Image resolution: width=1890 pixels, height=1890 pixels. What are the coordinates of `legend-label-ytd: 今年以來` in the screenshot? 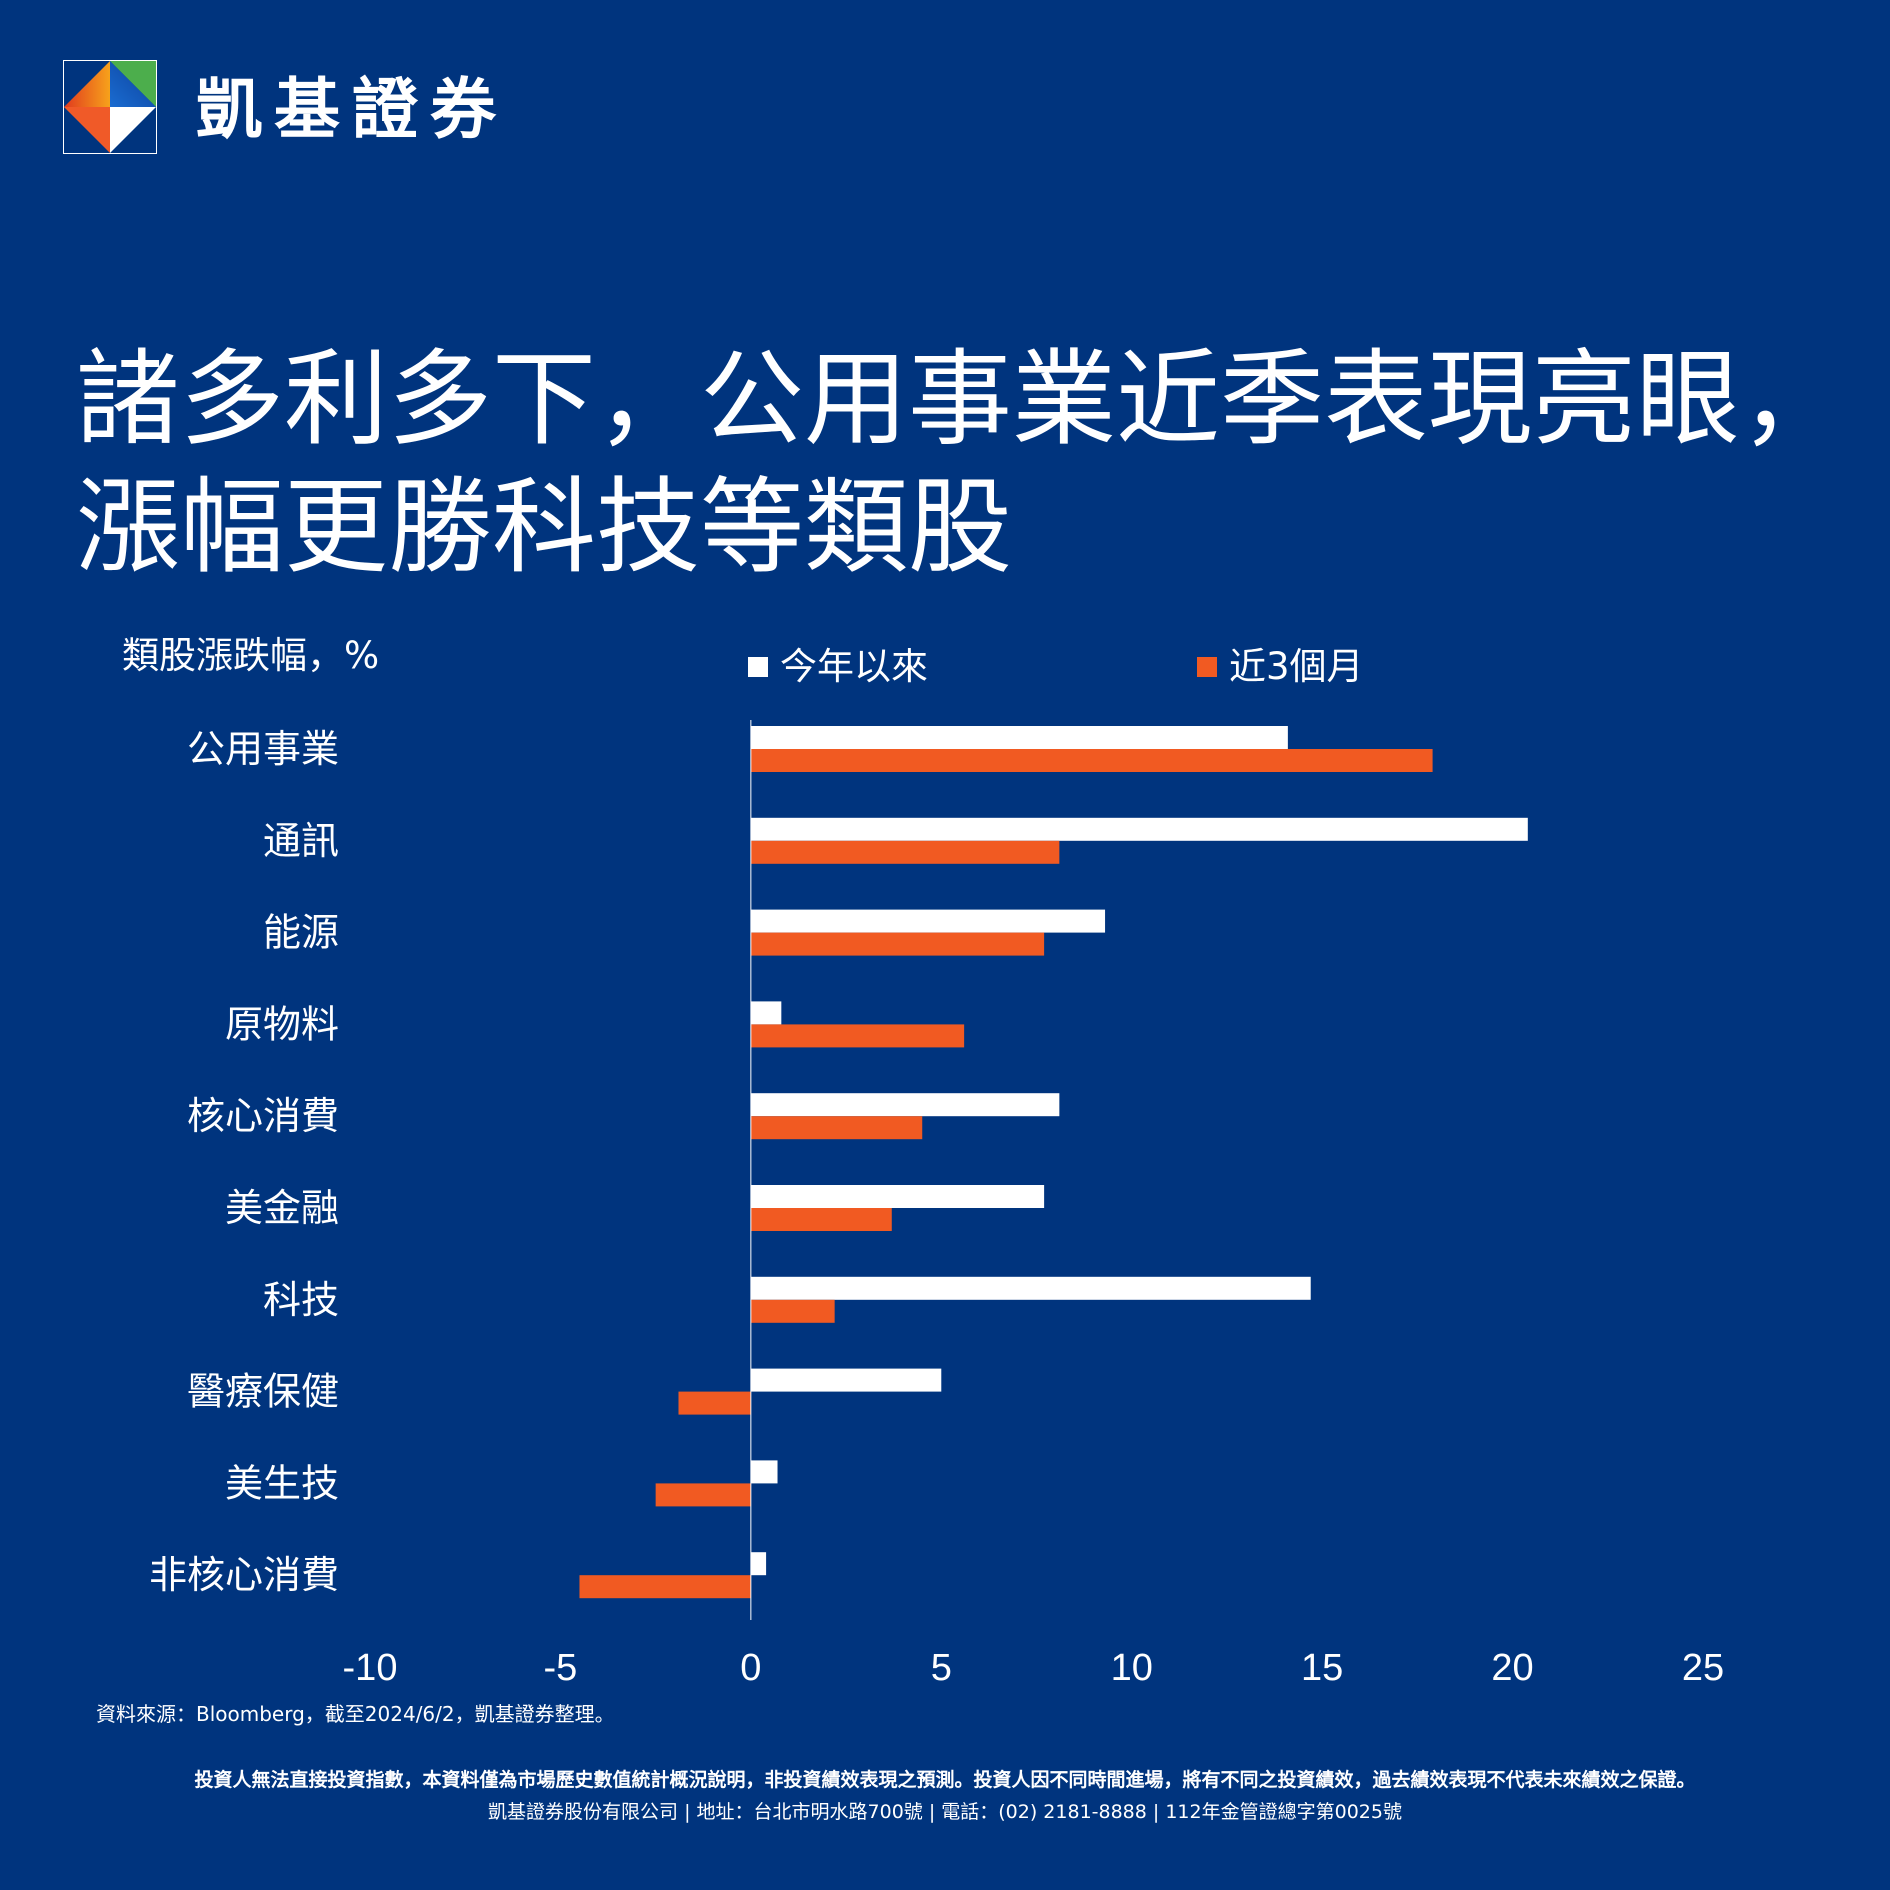 It's located at (854, 666).